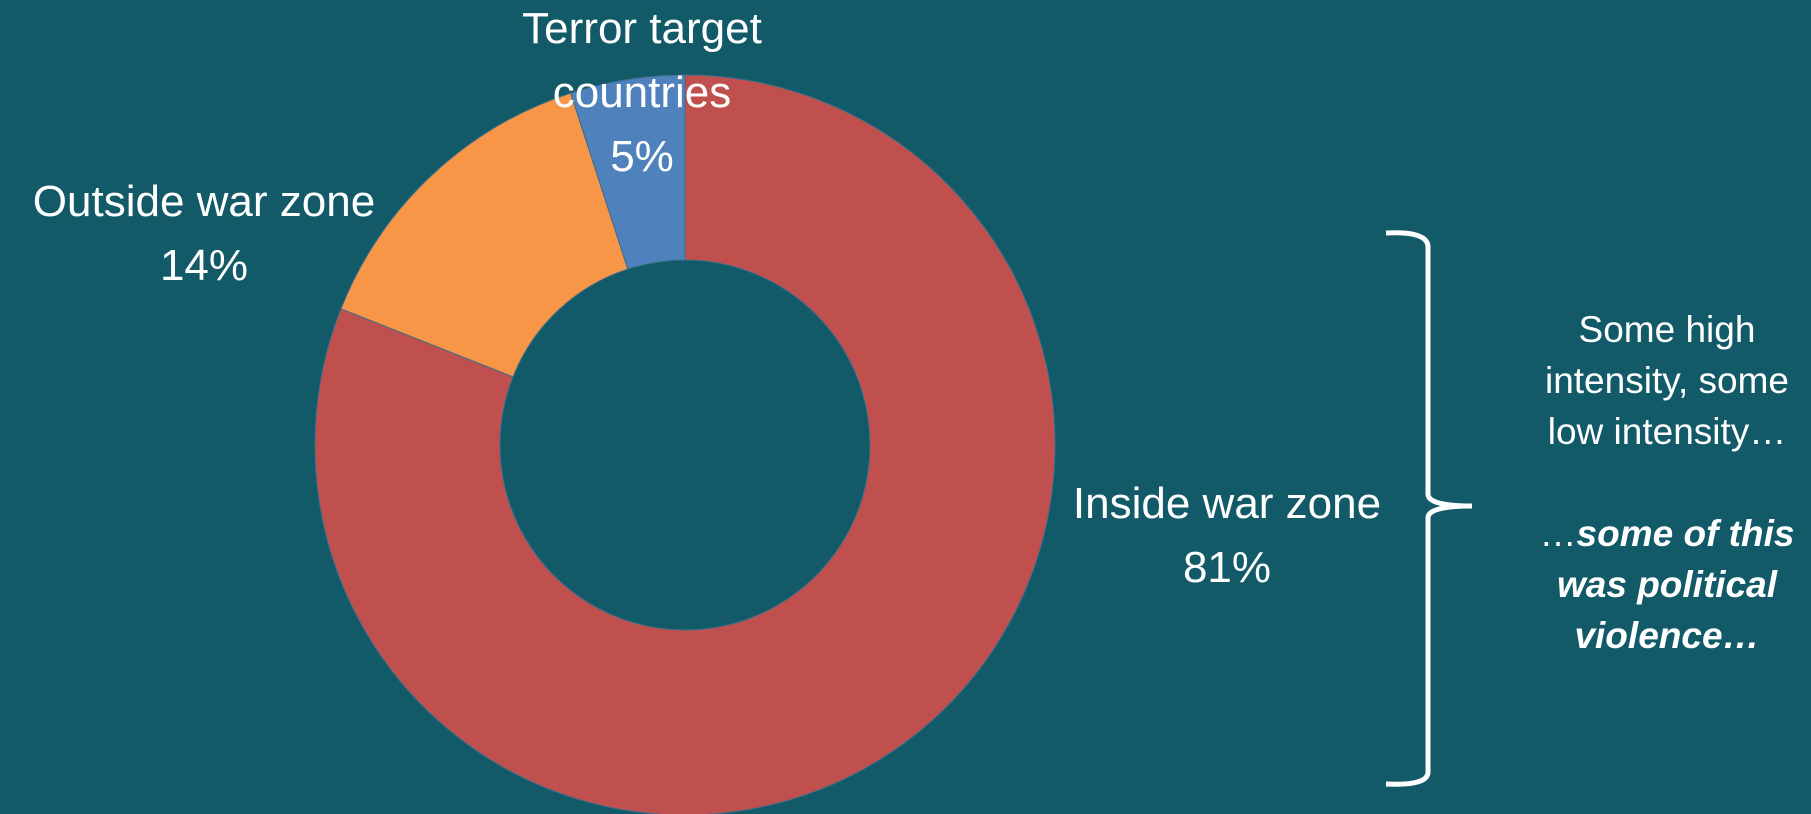 This screenshot has width=1811, height=814. I want to click on category-label: Outside war zone, so click(204, 201).